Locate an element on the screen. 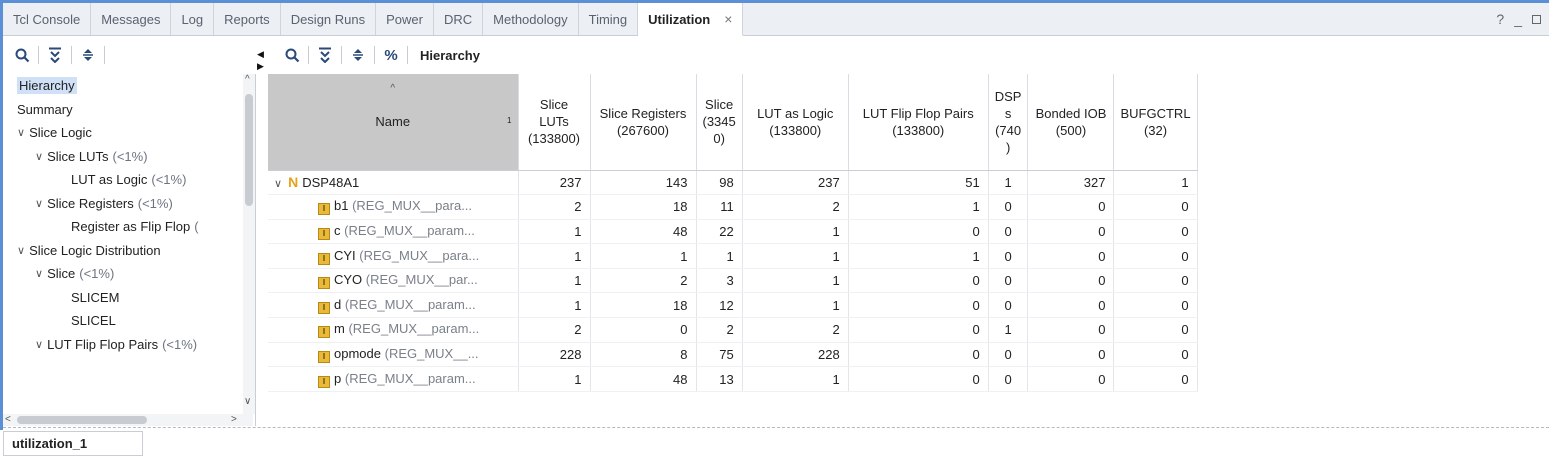 Image resolution: width=1549 pixels, height=458 pixels. maximize-icon is located at coordinates (1536, 19).